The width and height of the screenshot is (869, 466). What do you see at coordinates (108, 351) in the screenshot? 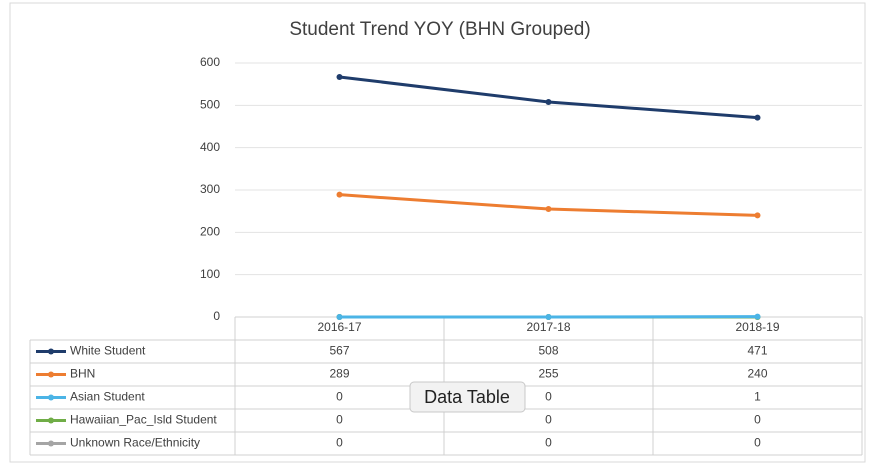
I see `legend-label: White Student` at bounding box center [108, 351].